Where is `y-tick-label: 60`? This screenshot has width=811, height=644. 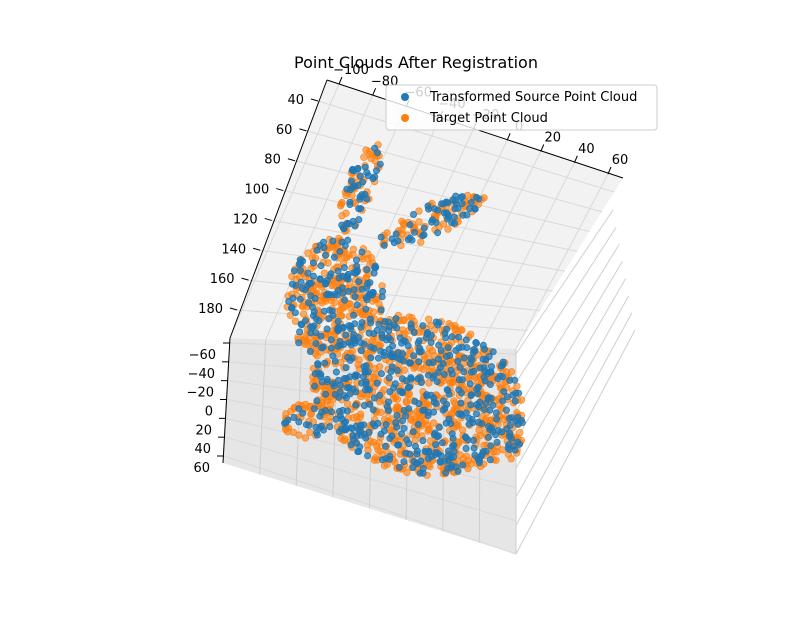
y-tick-label: 60 is located at coordinates (201, 468).